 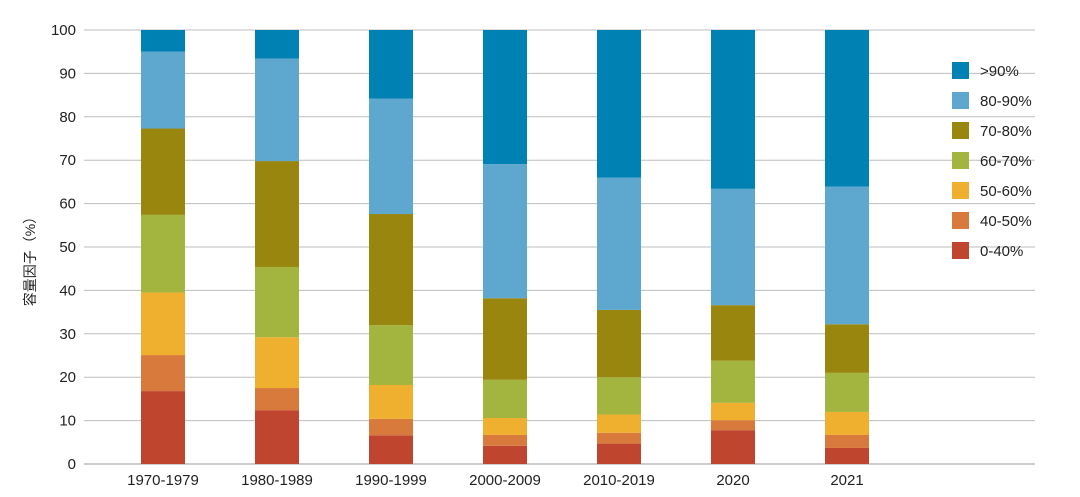 What do you see at coordinates (619, 480) in the screenshot?
I see `x-tick-label: 2010-2019` at bounding box center [619, 480].